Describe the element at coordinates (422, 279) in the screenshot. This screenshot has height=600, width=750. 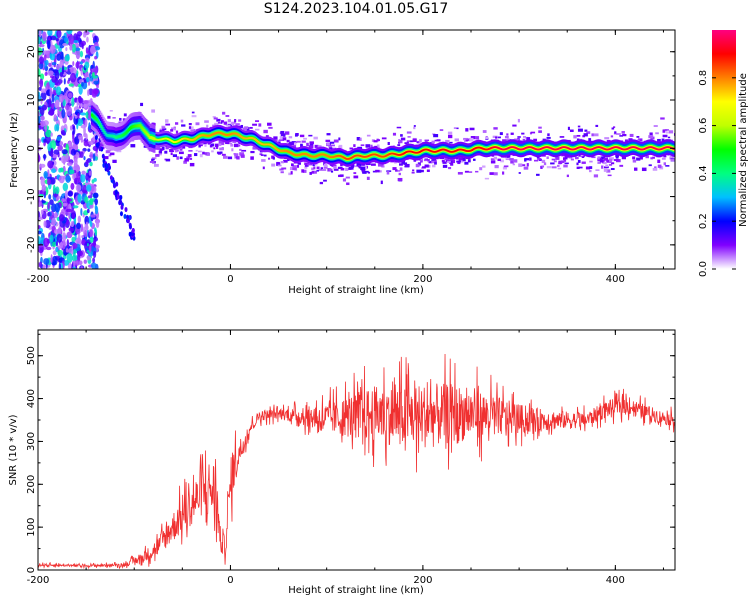
I see `spectrogram-x-tick-label: 200` at that location.